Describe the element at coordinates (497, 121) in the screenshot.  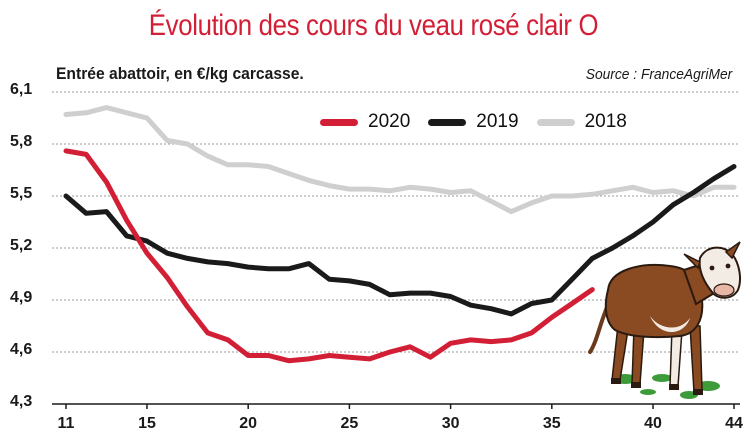
I see `legend-label-2019: 2019` at that location.